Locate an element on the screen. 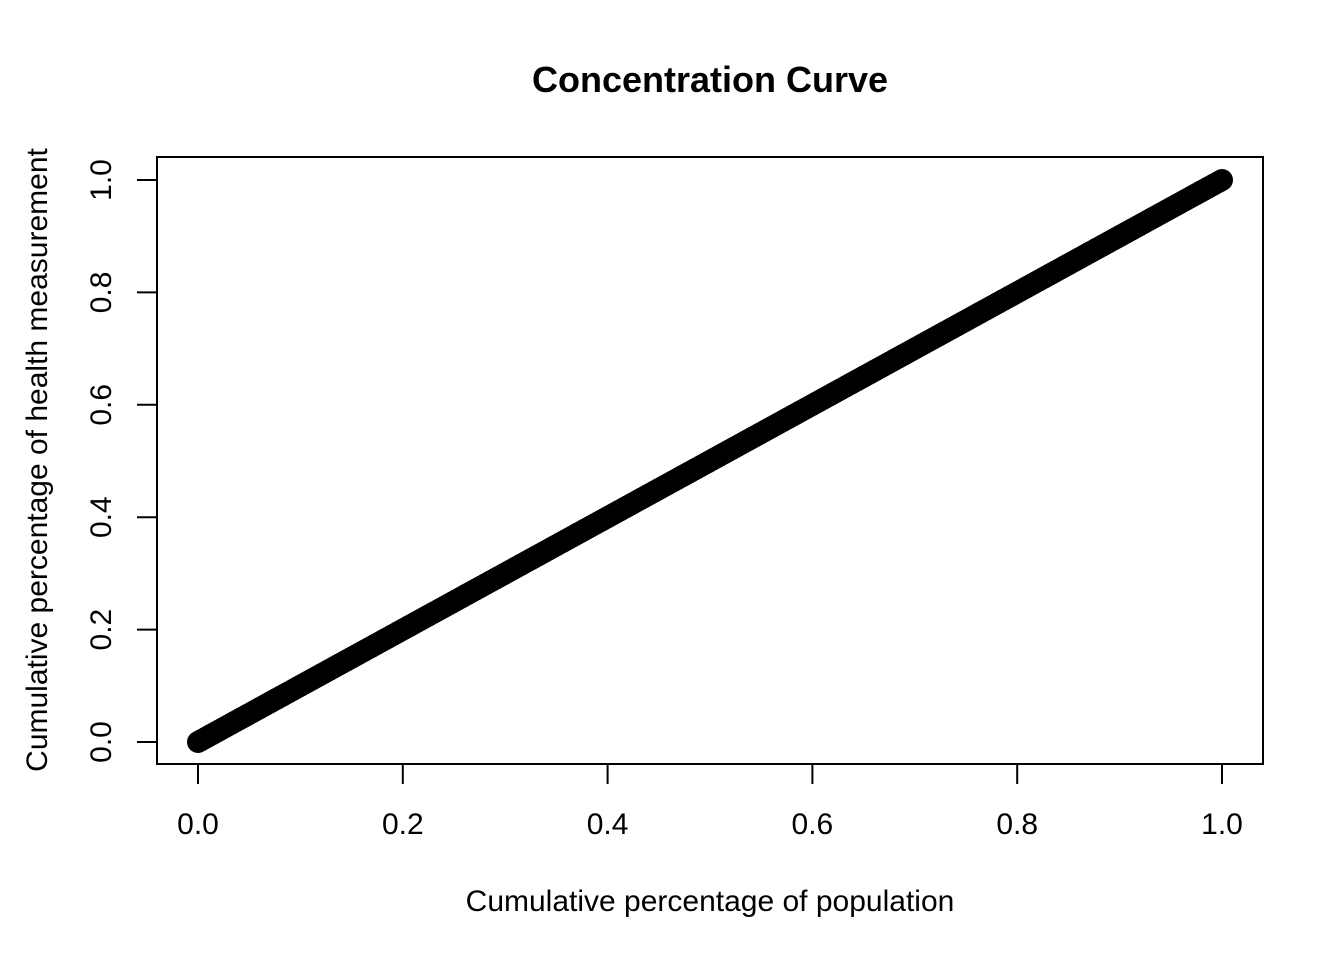 This screenshot has height=960, width=1344. x-tick-label: 1.0 is located at coordinates (1222, 824).